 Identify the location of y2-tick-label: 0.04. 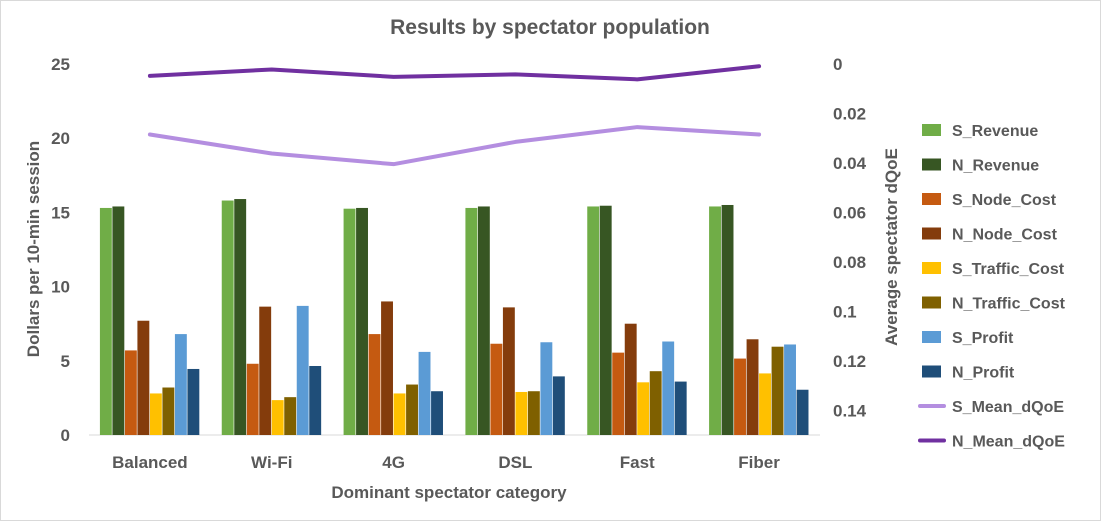
(850, 163).